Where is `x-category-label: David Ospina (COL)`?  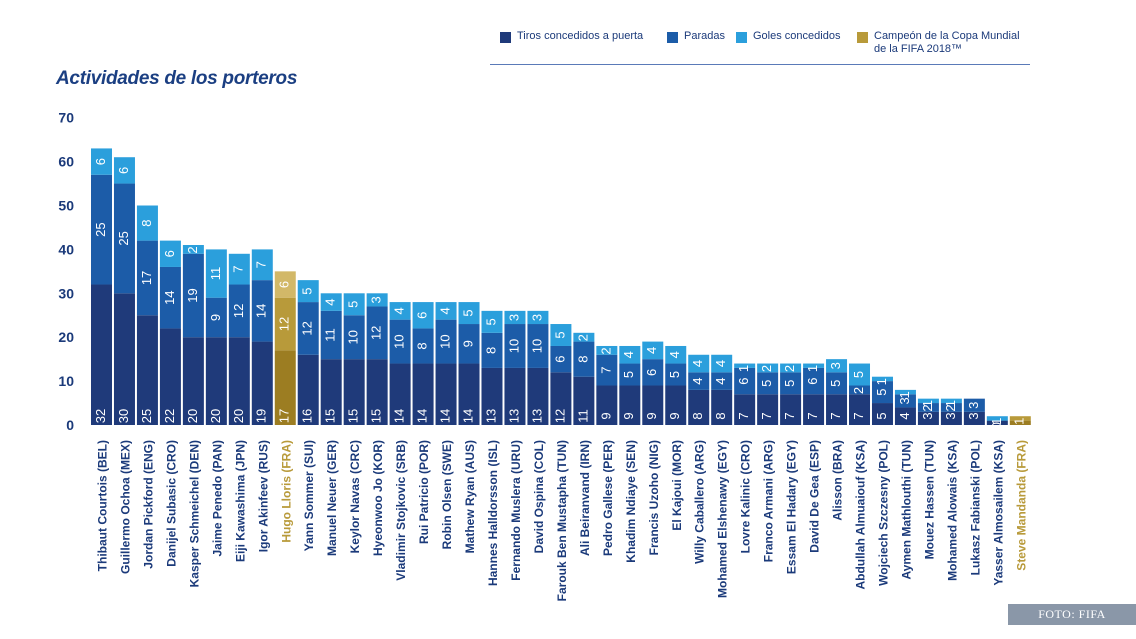
x-category-label: David Ospina (COL) is located at coordinates (539, 496).